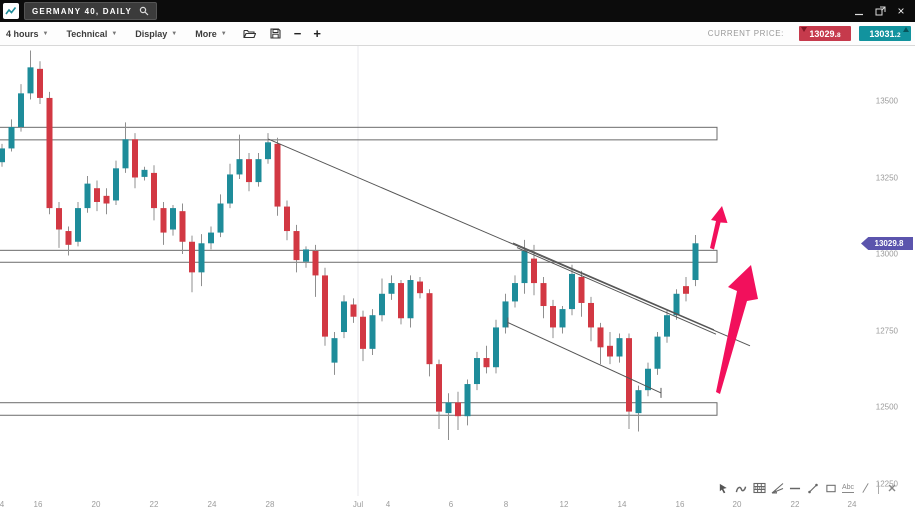 The image size is (915, 513). I want to click on toolbar-divider, so click(879, 488).